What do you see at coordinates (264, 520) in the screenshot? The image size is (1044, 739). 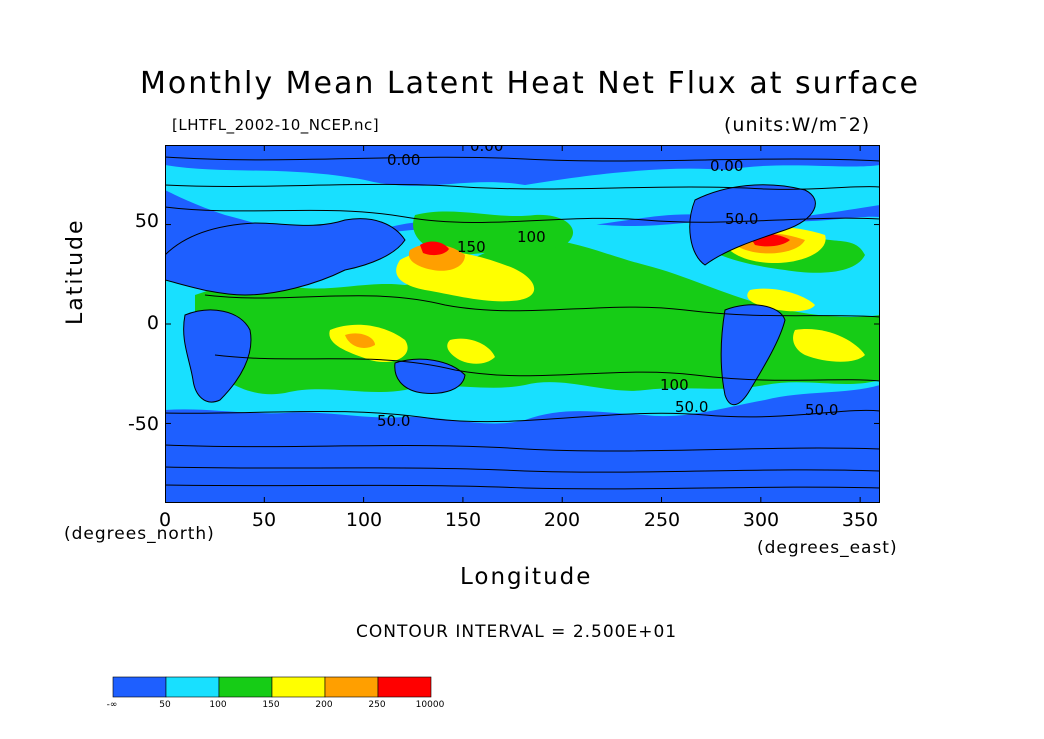 I see `x-tick-label: 50` at bounding box center [264, 520].